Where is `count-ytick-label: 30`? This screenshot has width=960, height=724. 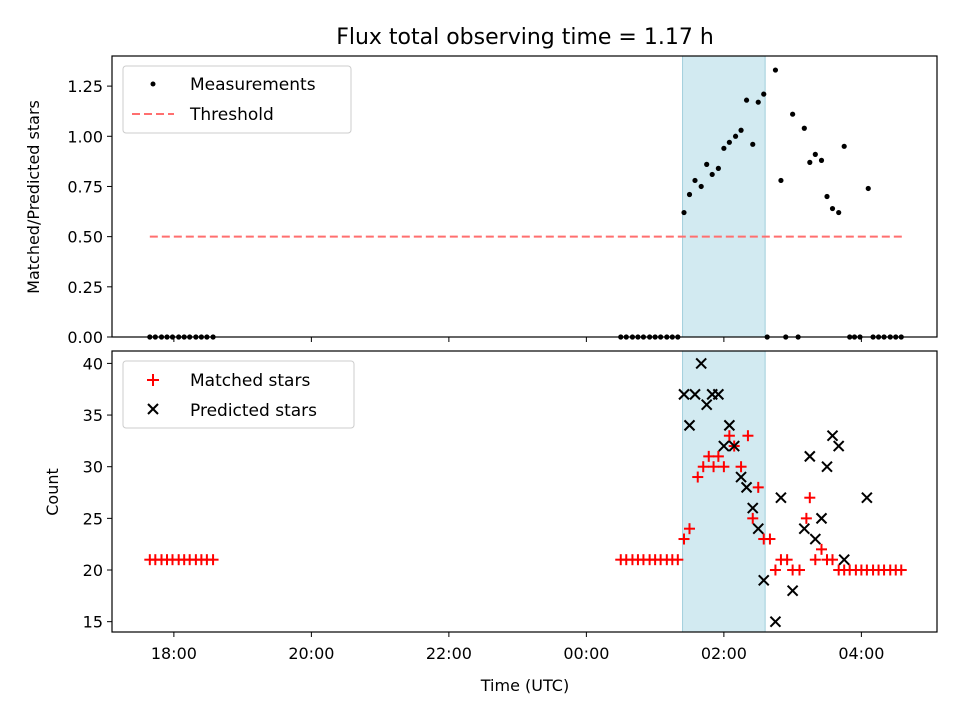 count-ytick-label: 30 is located at coordinates (93, 467).